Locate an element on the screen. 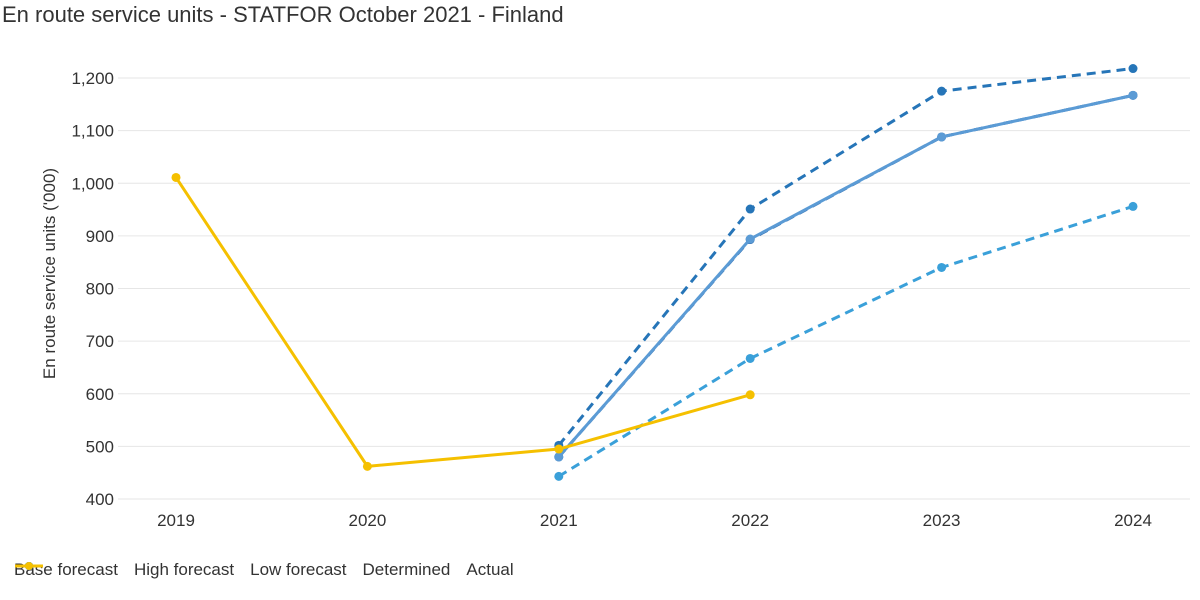 This screenshot has height=600, width=1200. y-tick-label: 600 is located at coordinates (100, 394).